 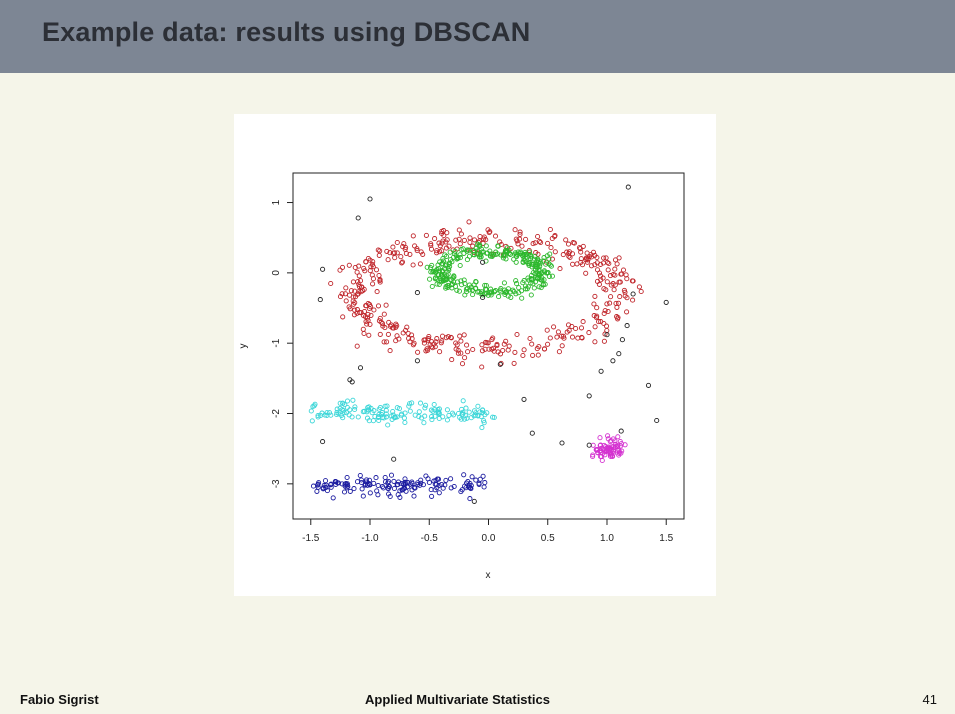 What do you see at coordinates (489, 538) in the screenshot?
I see `x-tick-label: 0.0` at bounding box center [489, 538].